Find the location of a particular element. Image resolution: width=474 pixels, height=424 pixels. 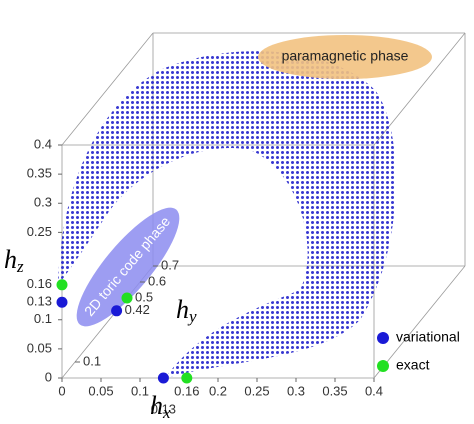

paramagnetic-region is located at coordinates (345, 57).